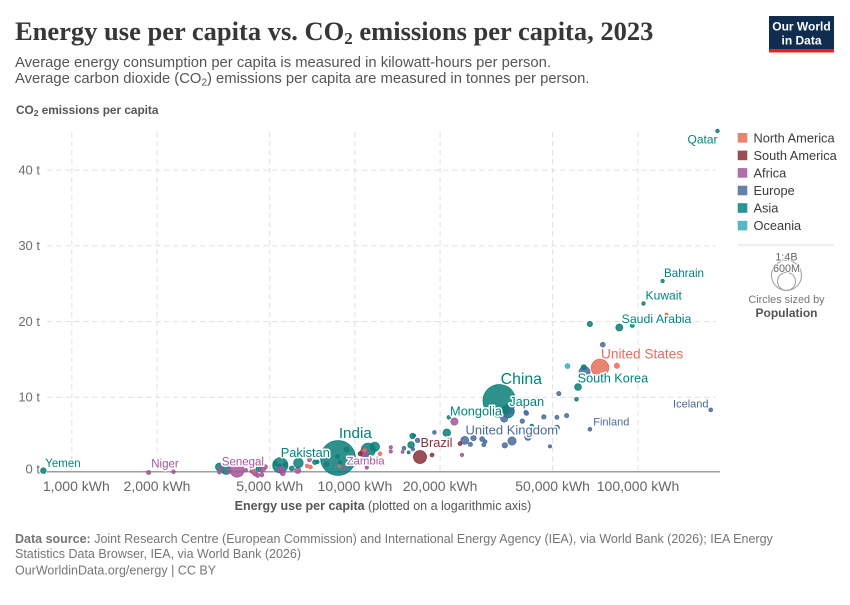 This screenshot has height=605, width=850. I want to click on svg-text: in Data, so click(801, 41).